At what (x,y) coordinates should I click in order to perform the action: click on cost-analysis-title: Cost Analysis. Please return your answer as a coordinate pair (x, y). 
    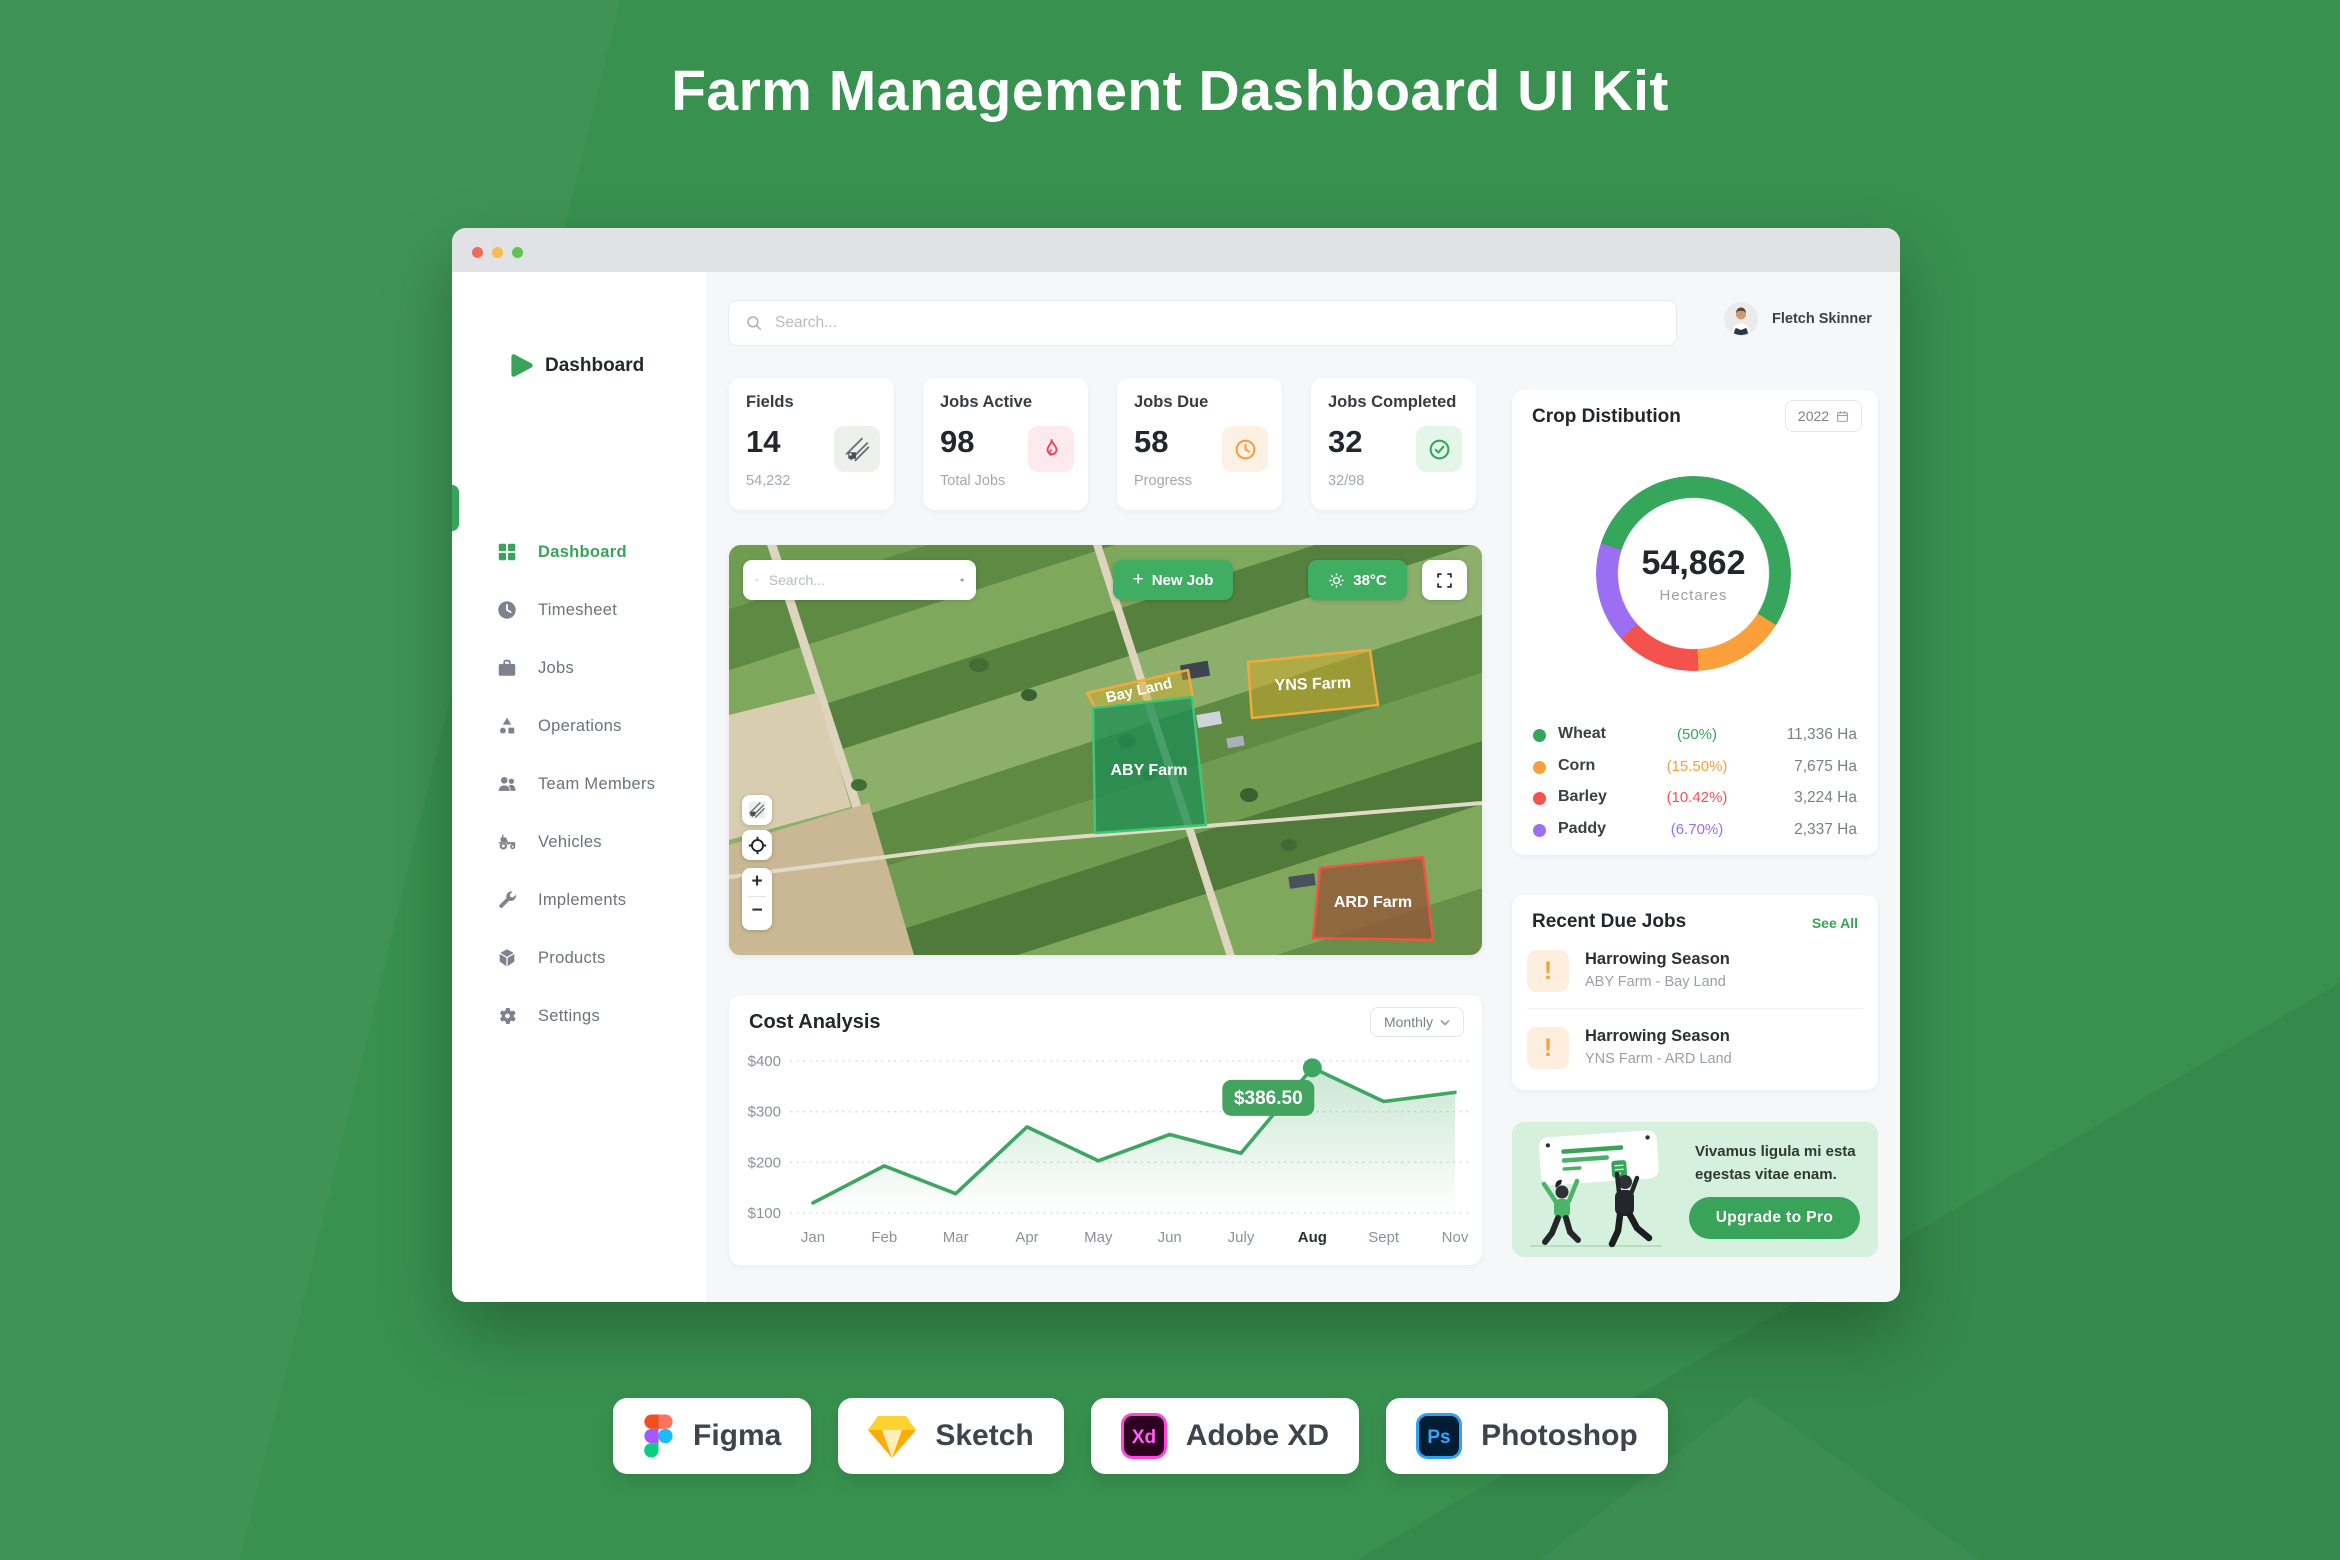
    Looking at the image, I should click on (815, 1022).